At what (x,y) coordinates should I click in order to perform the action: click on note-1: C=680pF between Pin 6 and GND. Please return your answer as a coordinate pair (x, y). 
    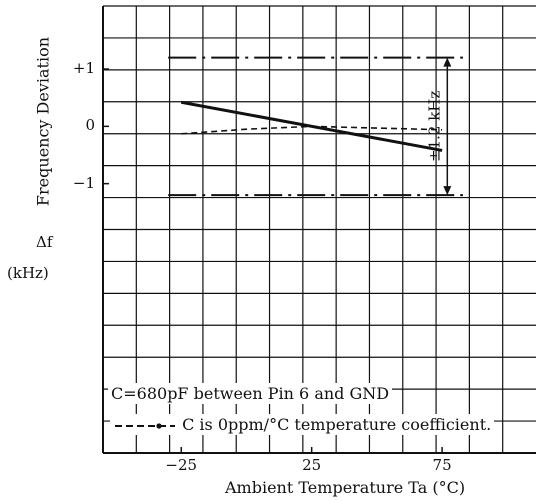
    Looking at the image, I should click on (250, 393).